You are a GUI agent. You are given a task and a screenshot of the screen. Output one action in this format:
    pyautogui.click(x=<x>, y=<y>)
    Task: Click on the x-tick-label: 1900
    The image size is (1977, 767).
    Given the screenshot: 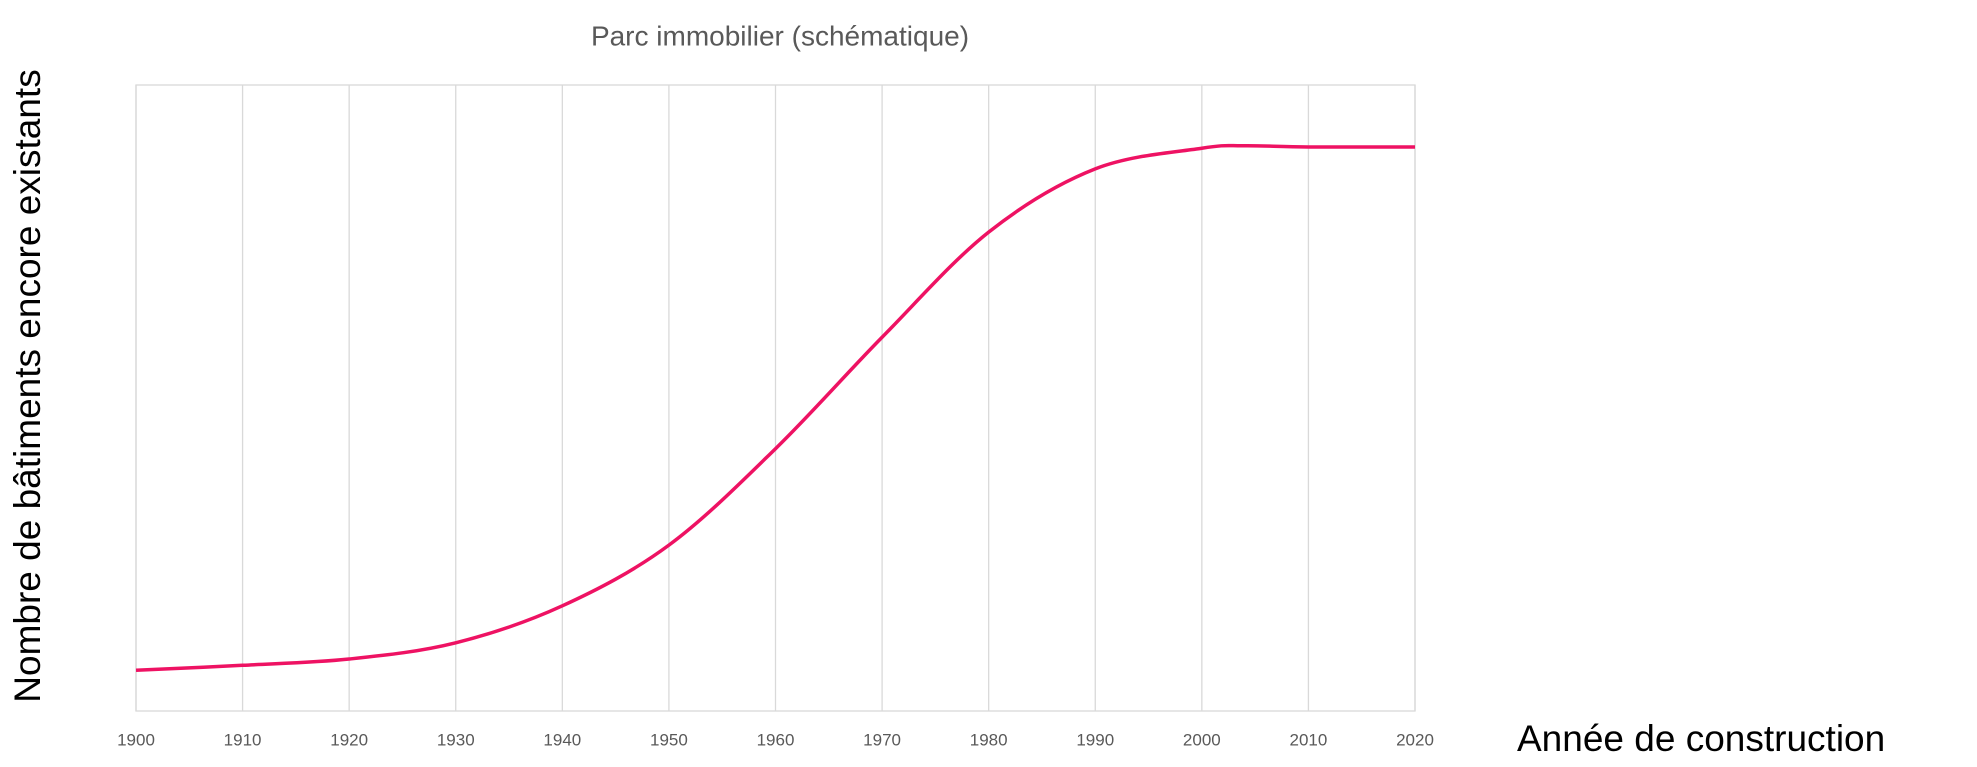 What is the action you would take?
    pyautogui.click(x=136, y=739)
    